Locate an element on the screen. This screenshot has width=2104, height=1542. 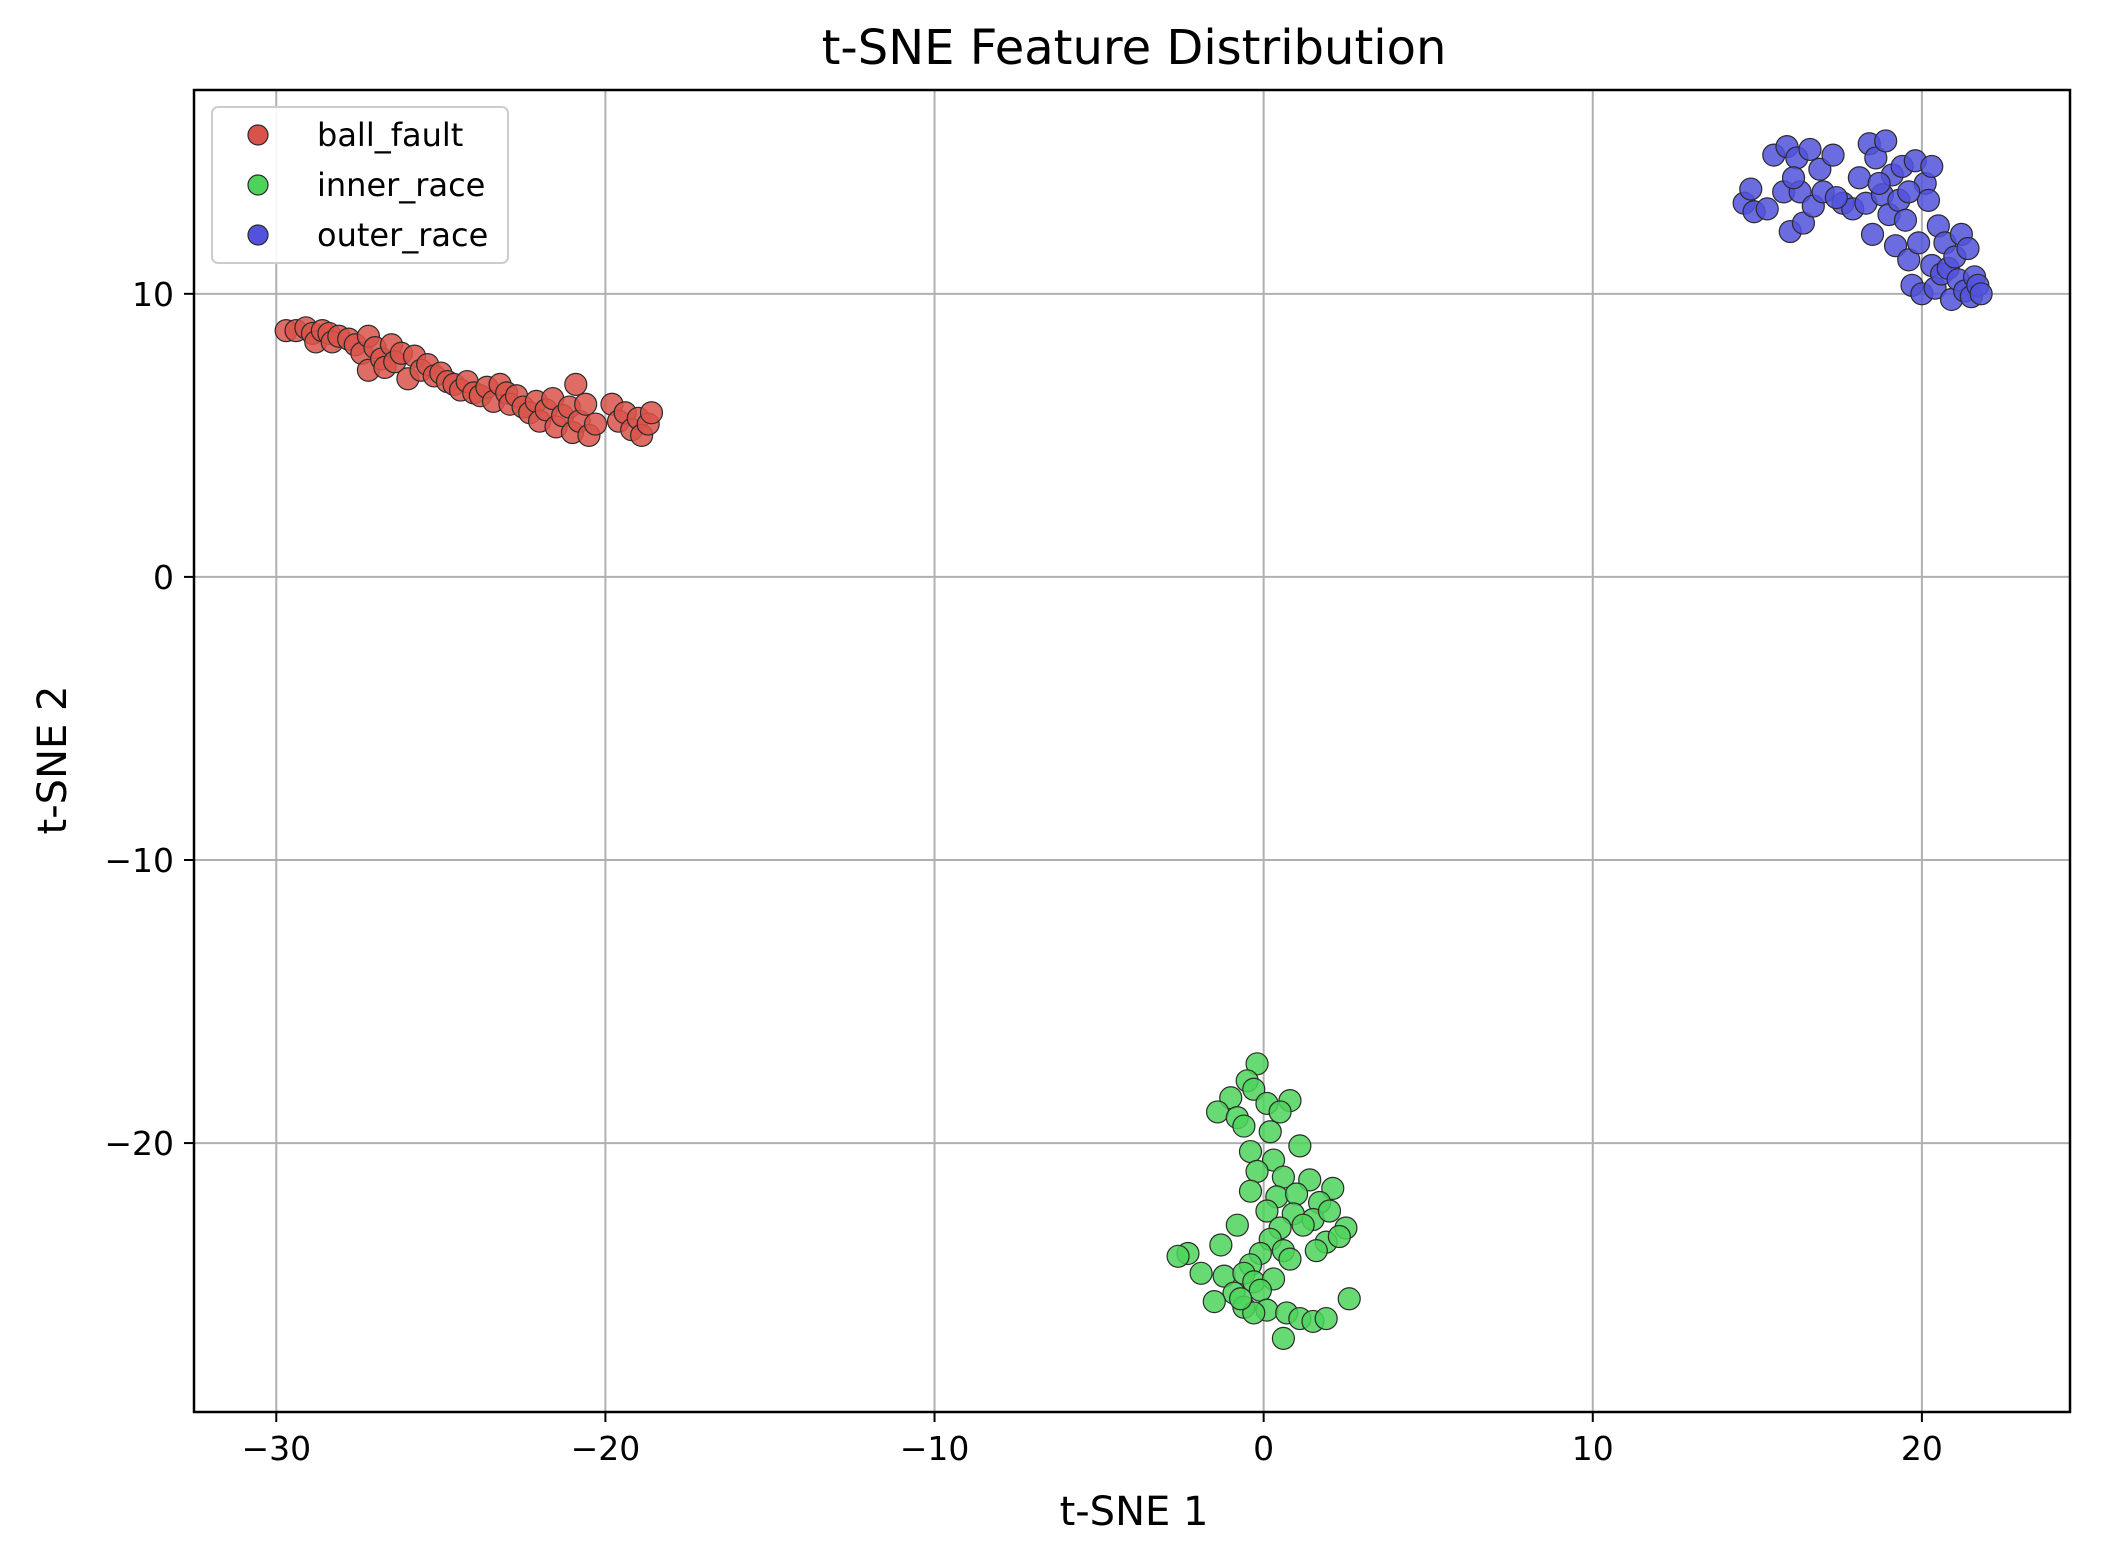
legend-marker-inner-race is located at coordinates (258, 185).